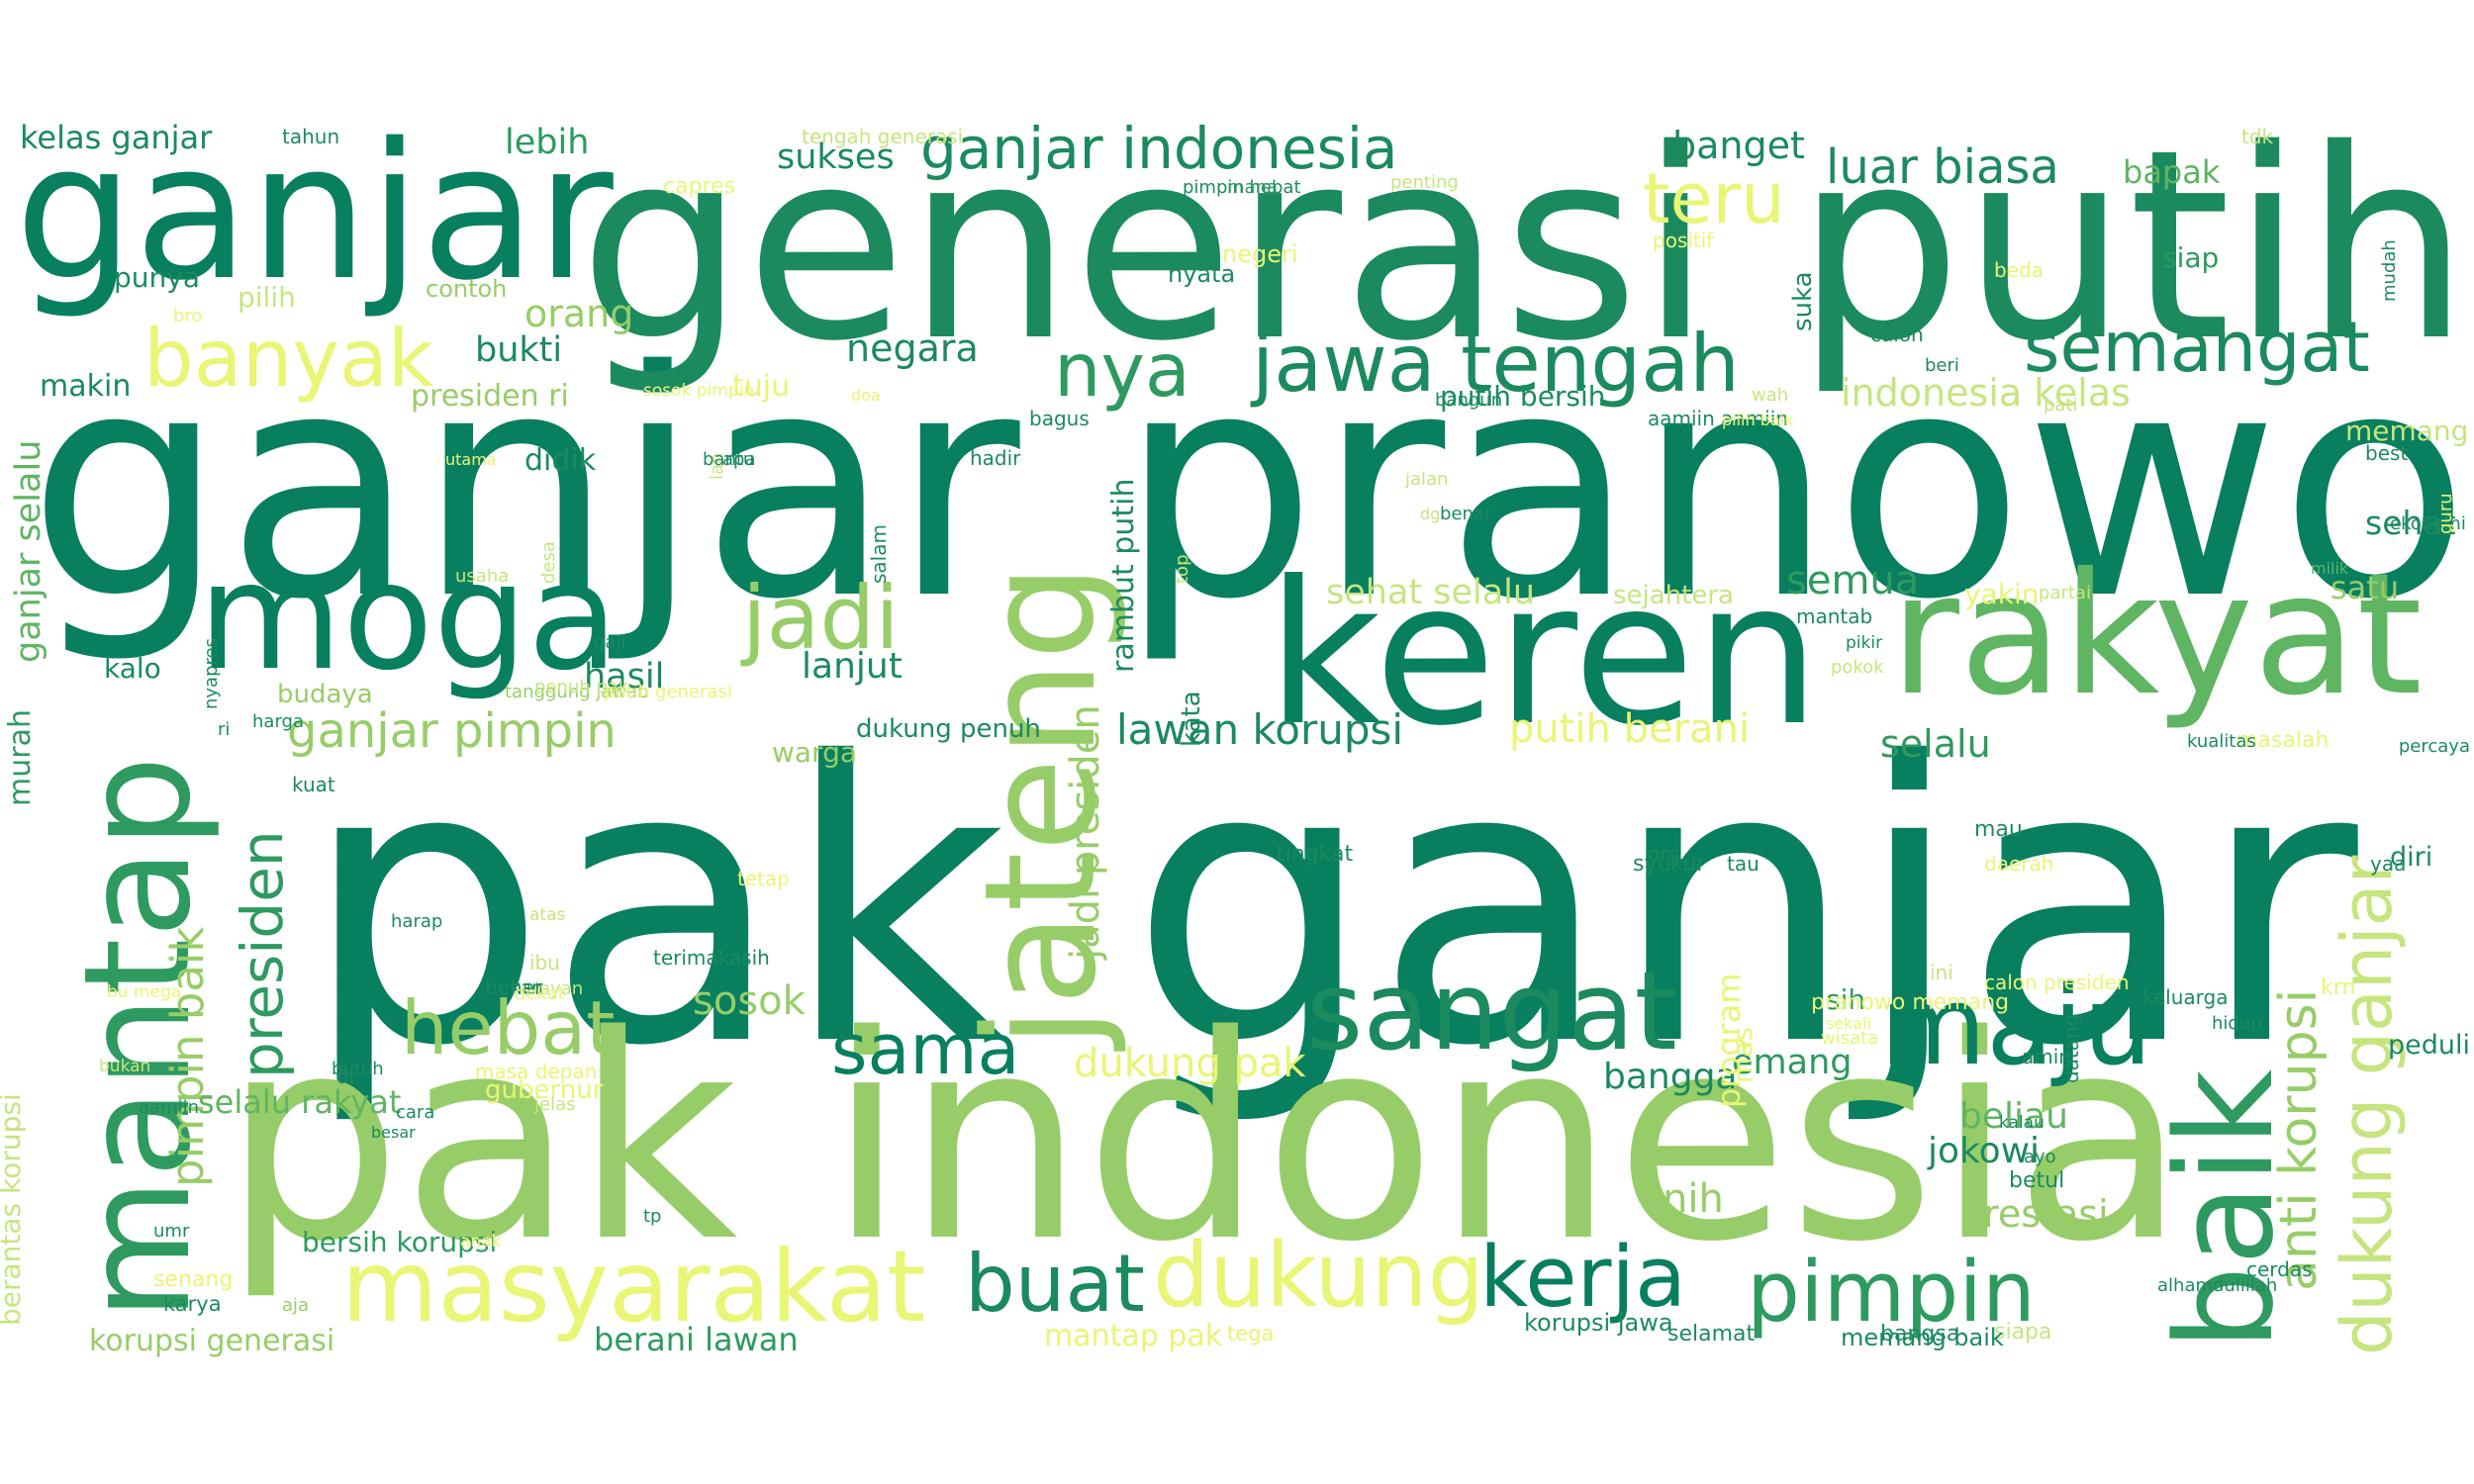 This screenshot has width=2474, height=1484. What do you see at coordinates (820, 618) in the screenshot?
I see `word-jadi: jadi` at bounding box center [820, 618].